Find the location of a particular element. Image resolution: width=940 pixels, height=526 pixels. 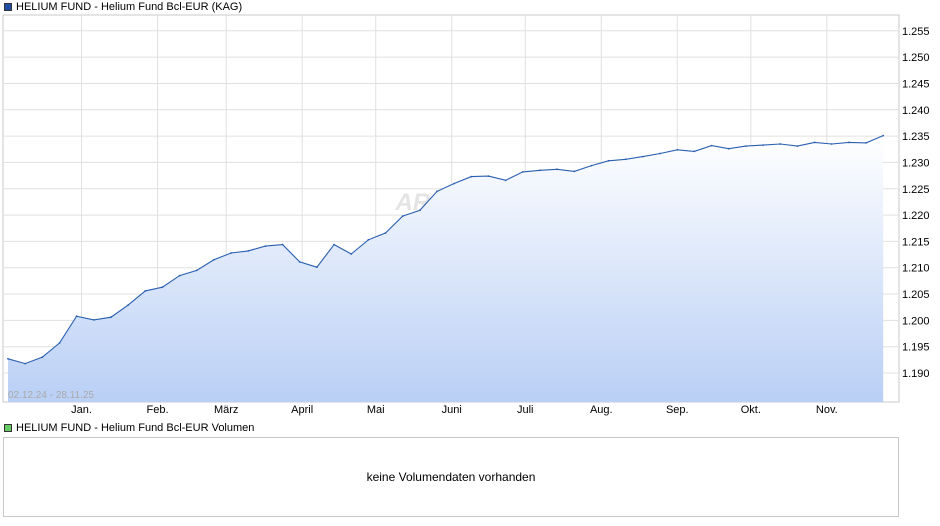

price-legend-label: HELIUM FUND - Helium Fund Bcl-EUR (KAG) is located at coordinates (129, 7).